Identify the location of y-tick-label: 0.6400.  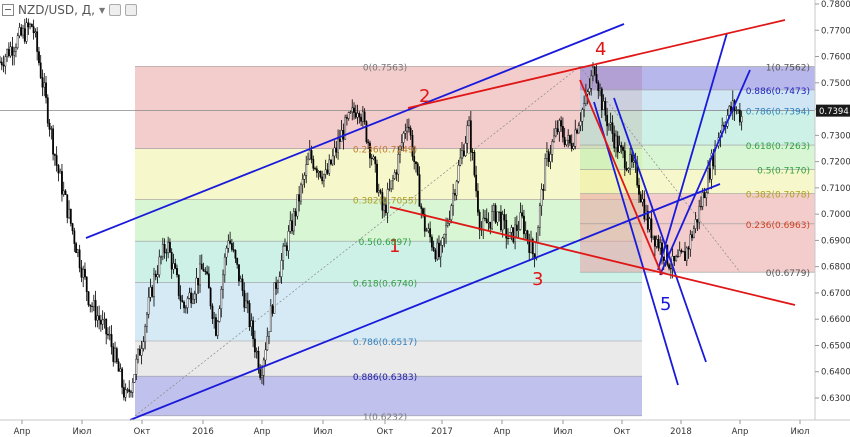
(835, 373).